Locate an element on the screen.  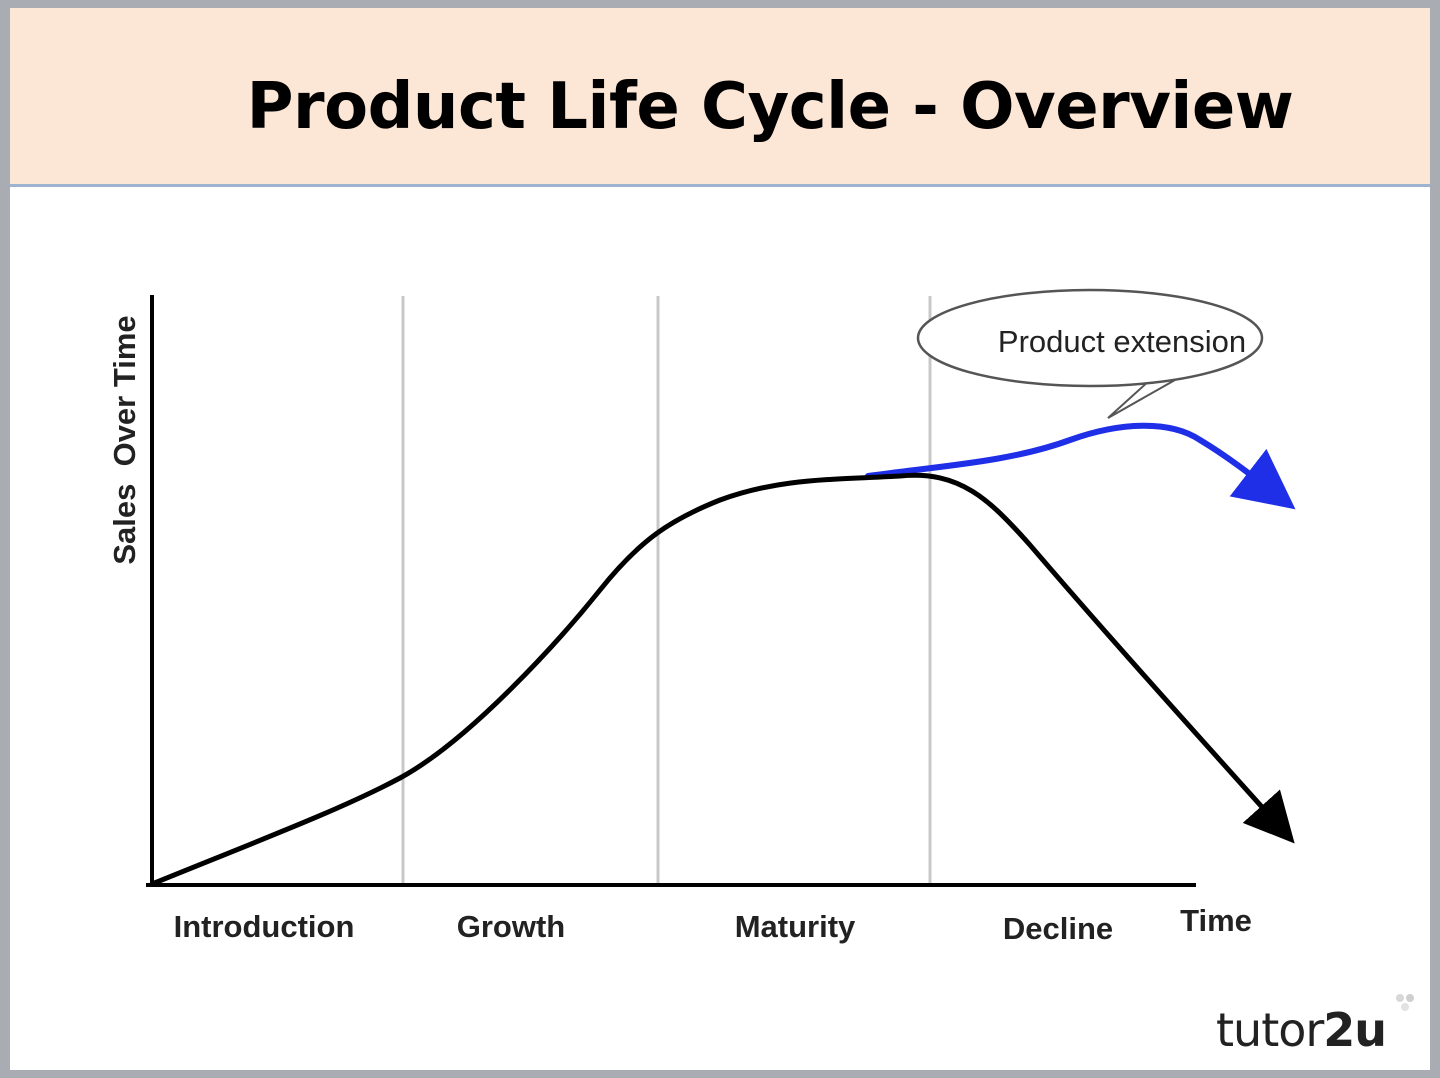
y-axis-label: Sales Over Time is located at coordinates (124, 439).